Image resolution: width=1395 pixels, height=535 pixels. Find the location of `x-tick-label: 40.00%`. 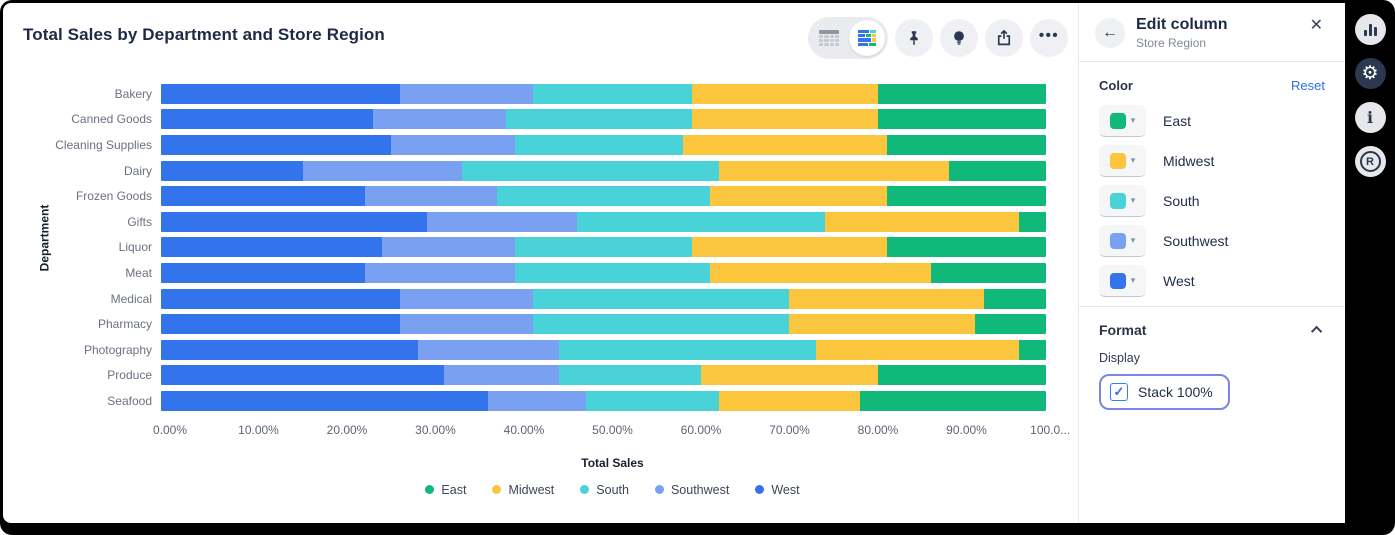

x-tick-label: 40.00% is located at coordinates (524, 429).